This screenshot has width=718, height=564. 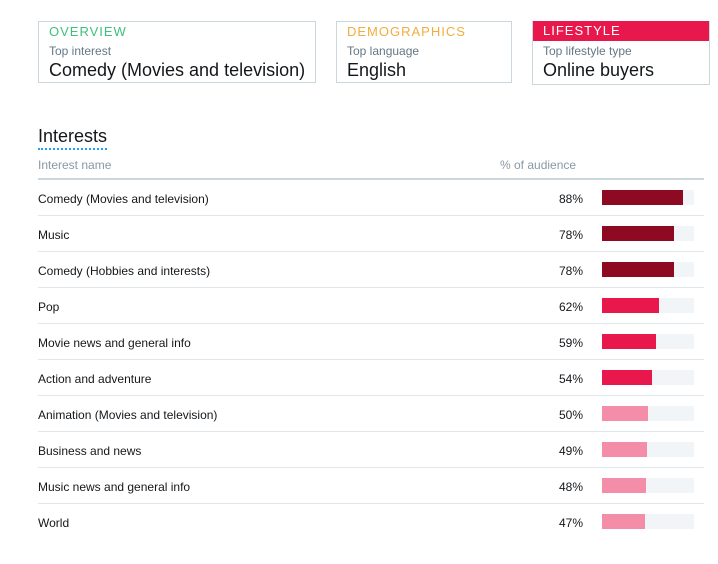 What do you see at coordinates (371, 270) in the screenshot?
I see `table-row: Comedy (Hobbies and interests) 78%` at bounding box center [371, 270].